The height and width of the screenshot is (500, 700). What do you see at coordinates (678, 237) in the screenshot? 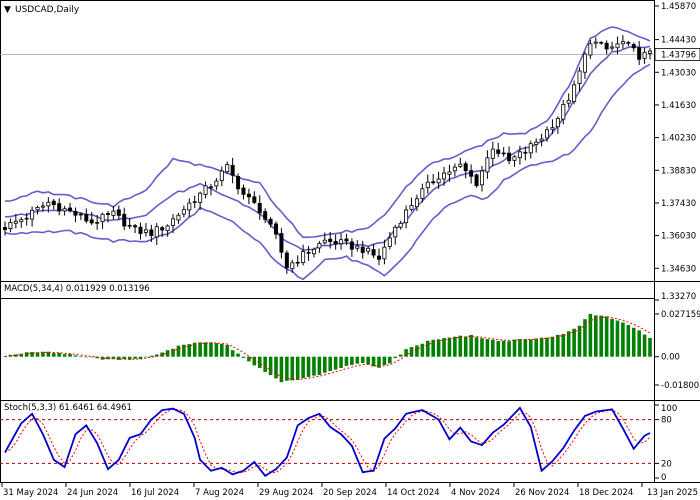
I see `price-tick-label: 1.36030` at bounding box center [678, 237].